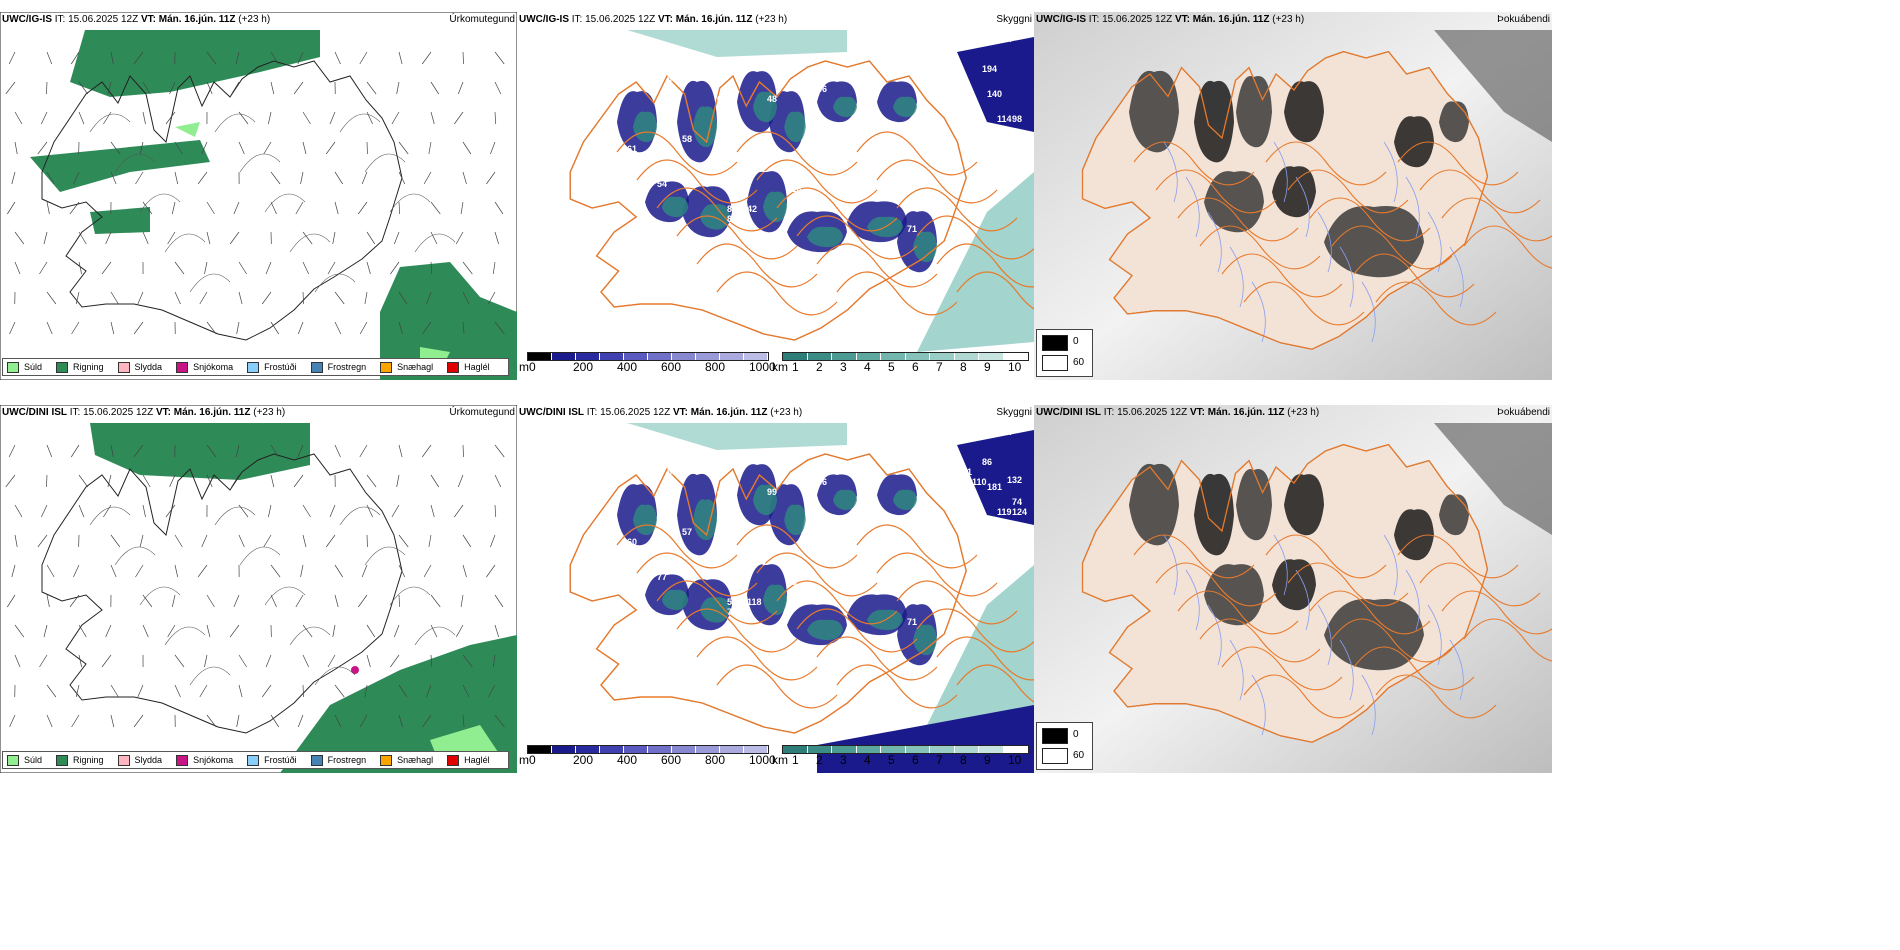 The height and width of the screenshot is (950, 1900). Describe the element at coordinates (532, 367) in the screenshot. I see `height-tick: 0` at that location.